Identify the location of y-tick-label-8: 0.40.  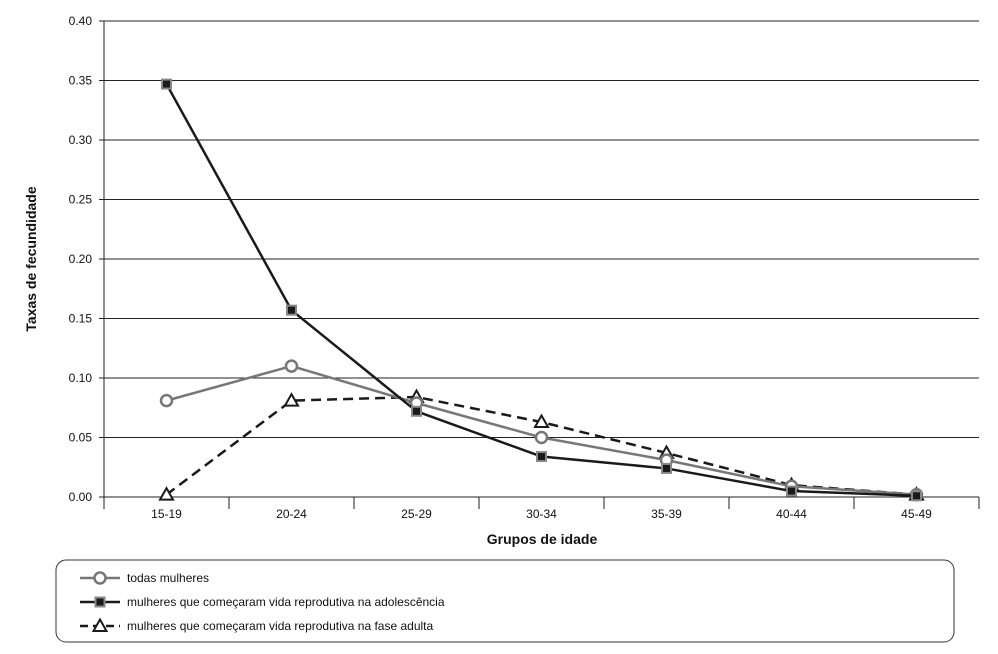
(81, 21).